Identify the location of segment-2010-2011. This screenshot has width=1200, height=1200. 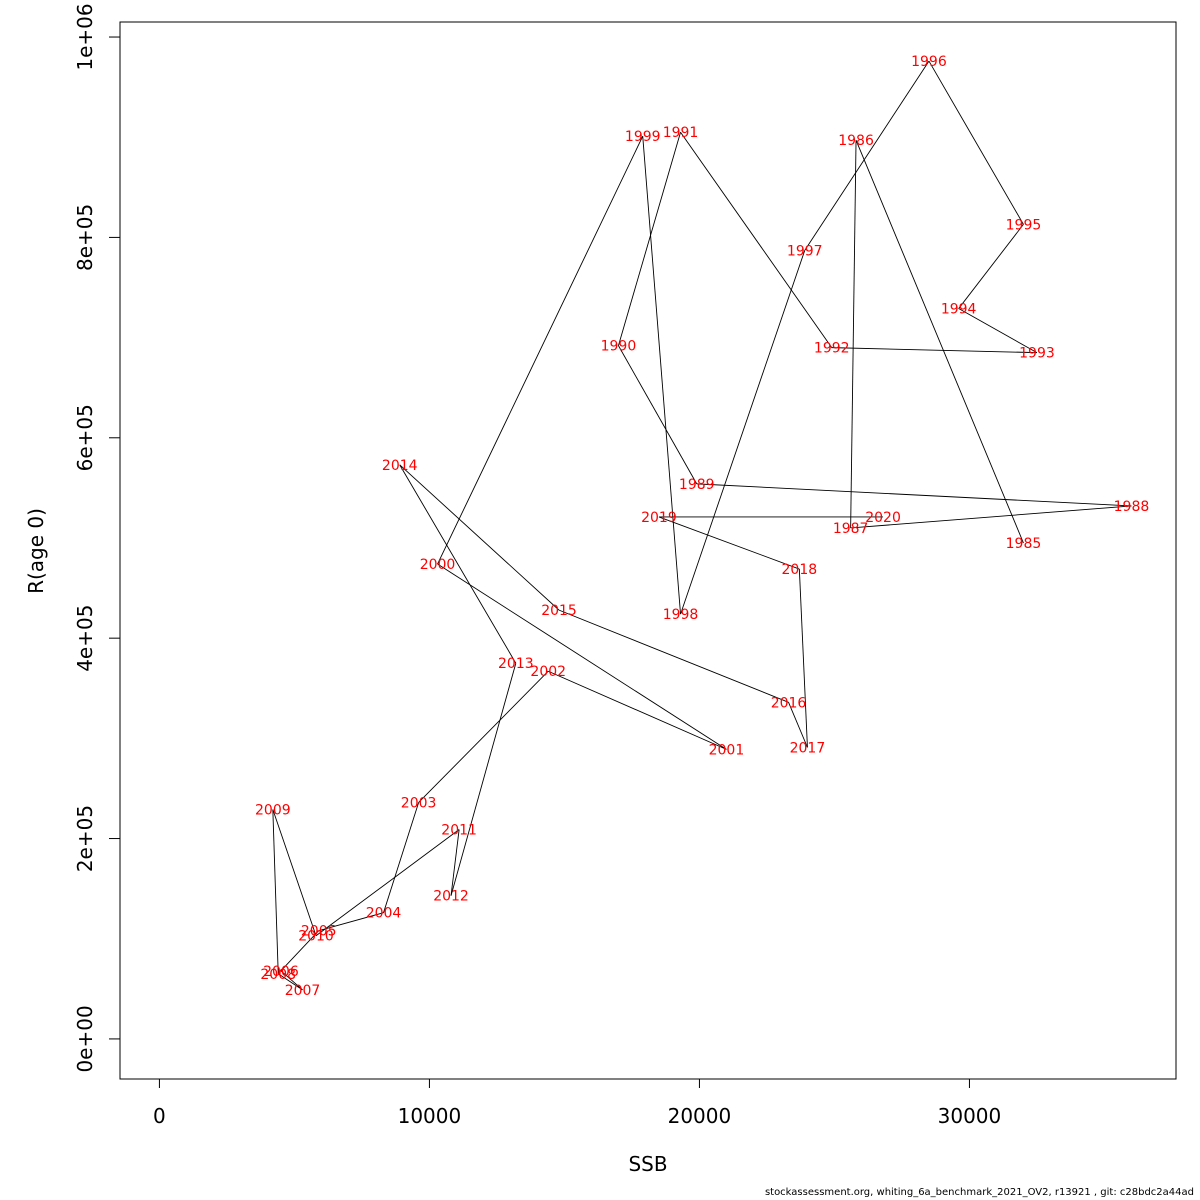
(387, 883).